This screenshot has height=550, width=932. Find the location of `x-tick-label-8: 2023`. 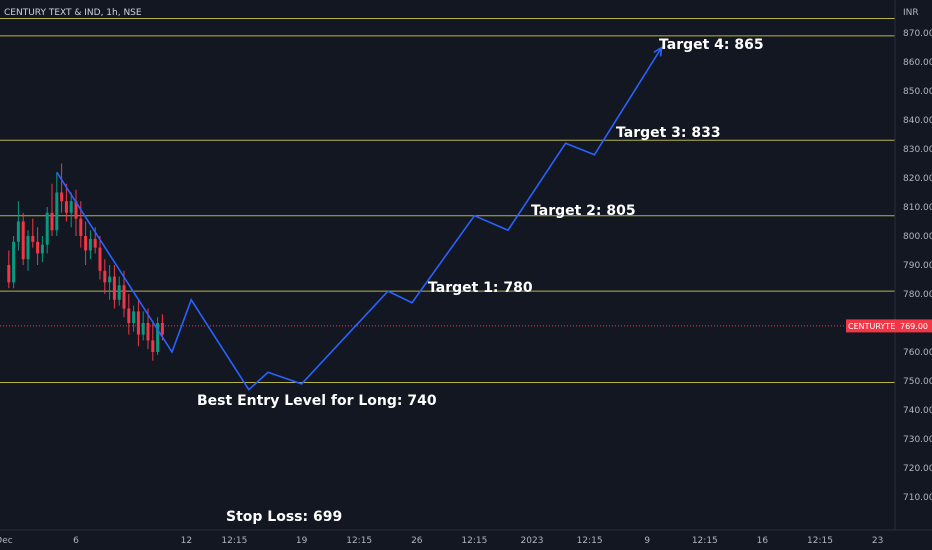

x-tick-label-8: 2023 is located at coordinates (532, 541).